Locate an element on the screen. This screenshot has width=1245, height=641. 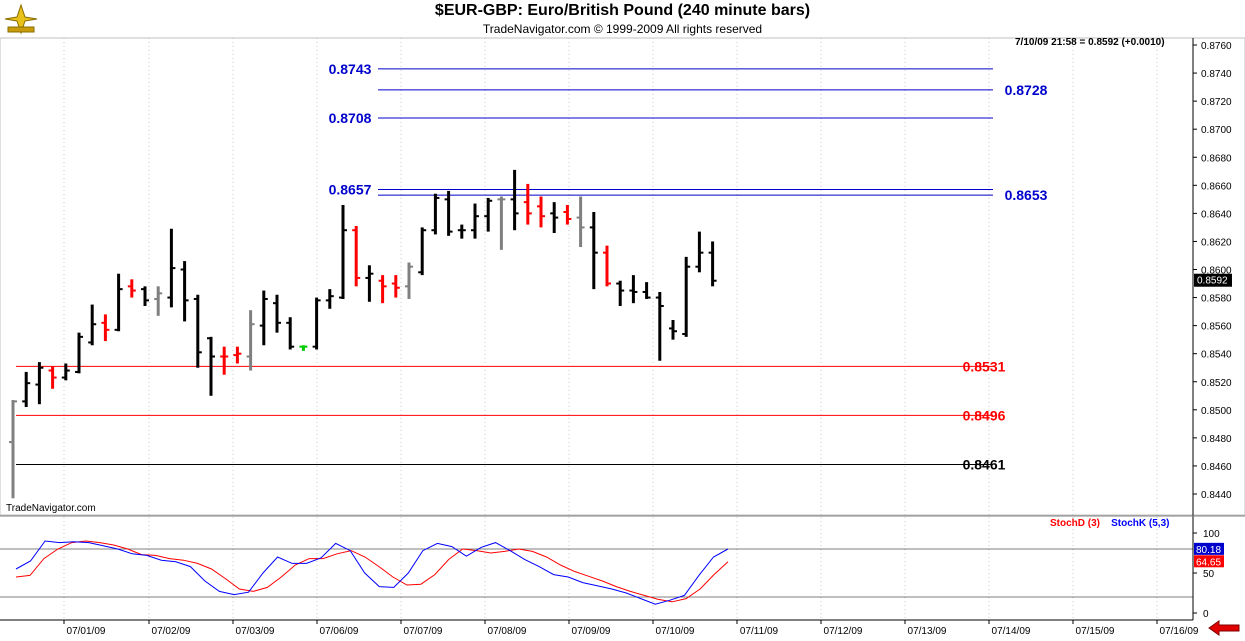
price-tick-label: 0.8560 is located at coordinates (1216, 327).